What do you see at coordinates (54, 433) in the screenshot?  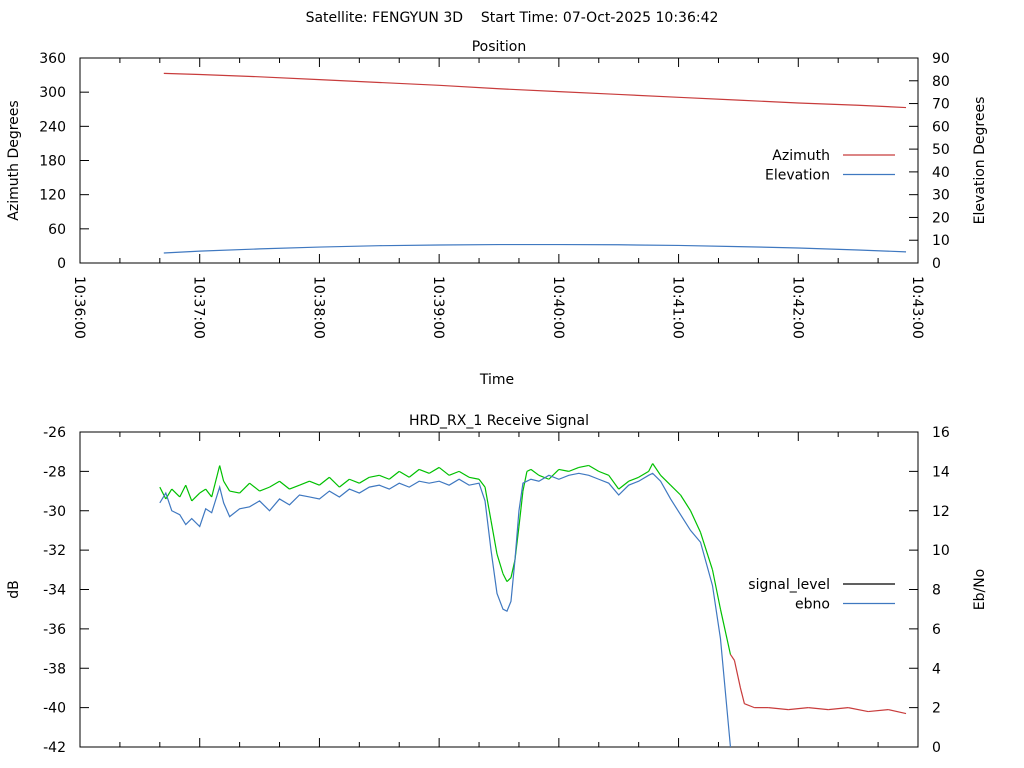 I see `y-tick-label: -26` at bounding box center [54, 433].